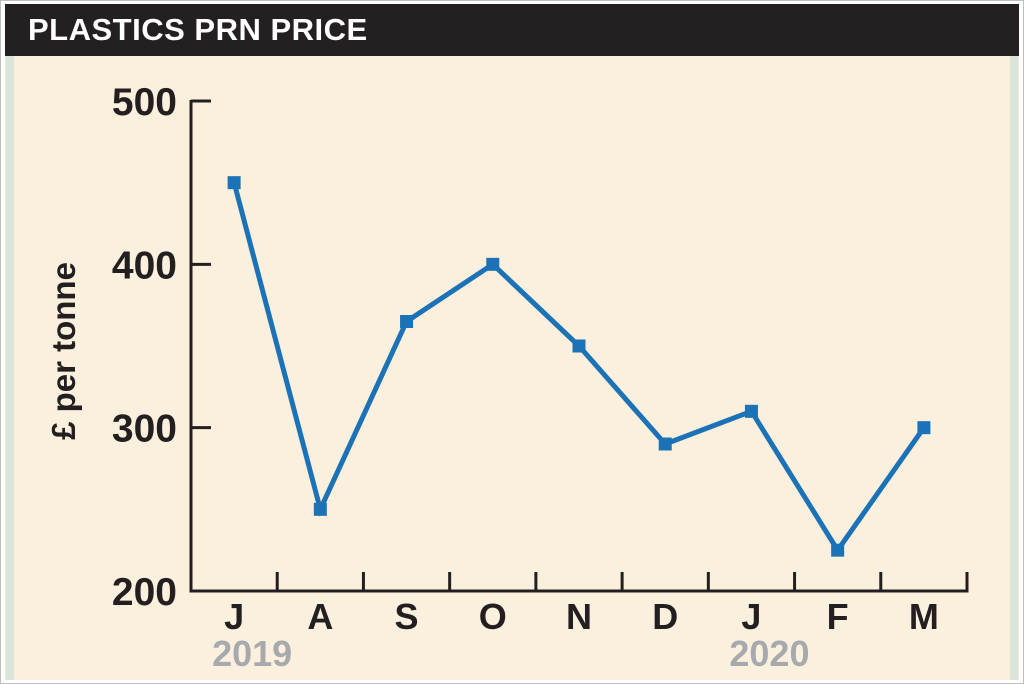  I want to click on month-label: A, so click(320, 616).